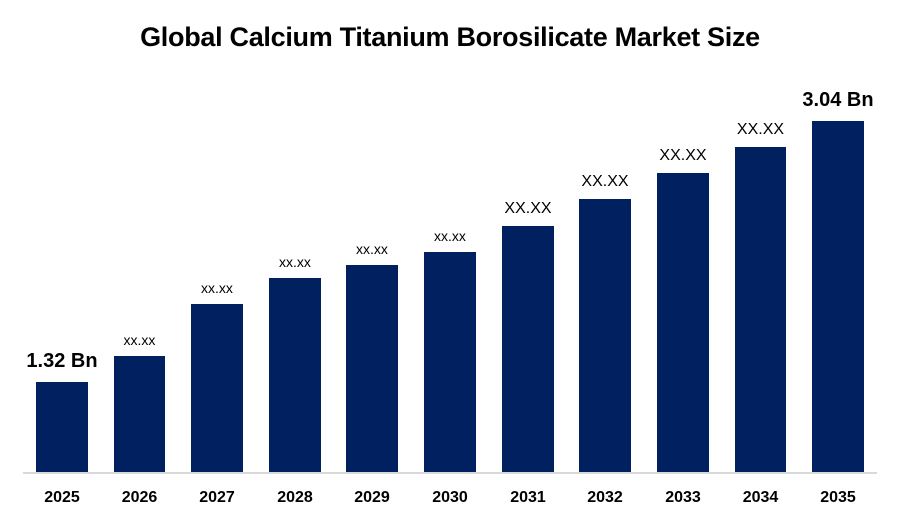 This screenshot has width=900, height=525. I want to click on bar-2028, so click(295, 375).